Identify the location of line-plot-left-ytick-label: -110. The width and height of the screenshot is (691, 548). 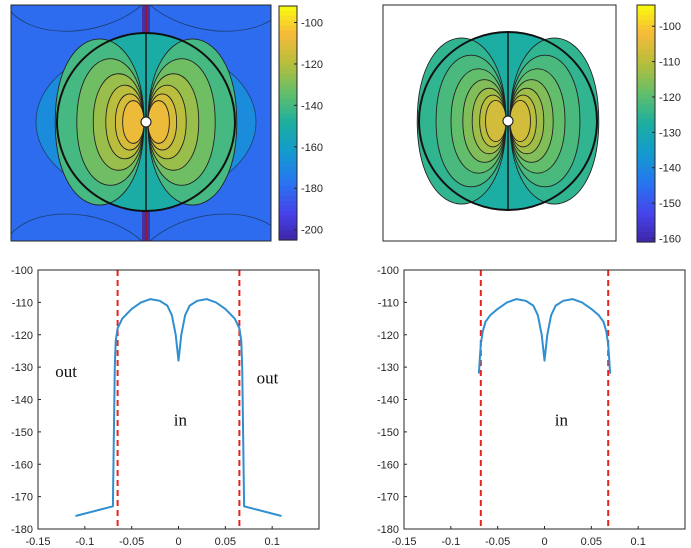
(22, 303).